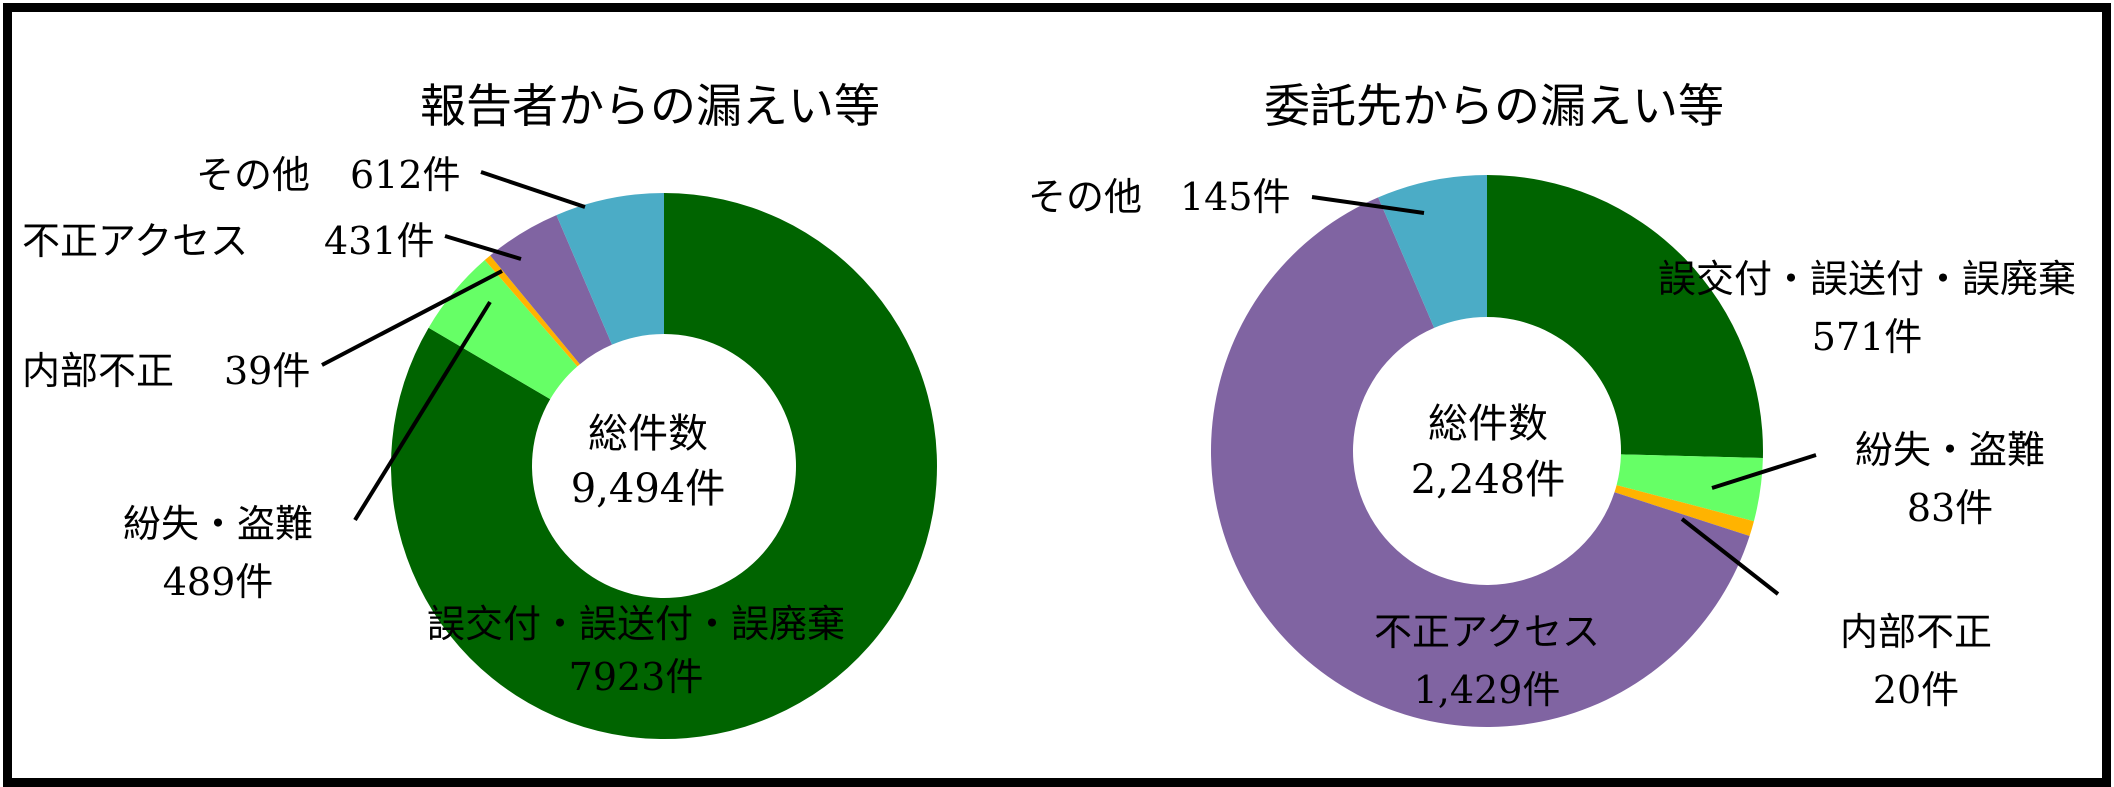 This screenshot has width=2114, height=787. Describe the element at coordinates (1950, 508) in the screenshot. I see `slice-value: 83件` at that location.